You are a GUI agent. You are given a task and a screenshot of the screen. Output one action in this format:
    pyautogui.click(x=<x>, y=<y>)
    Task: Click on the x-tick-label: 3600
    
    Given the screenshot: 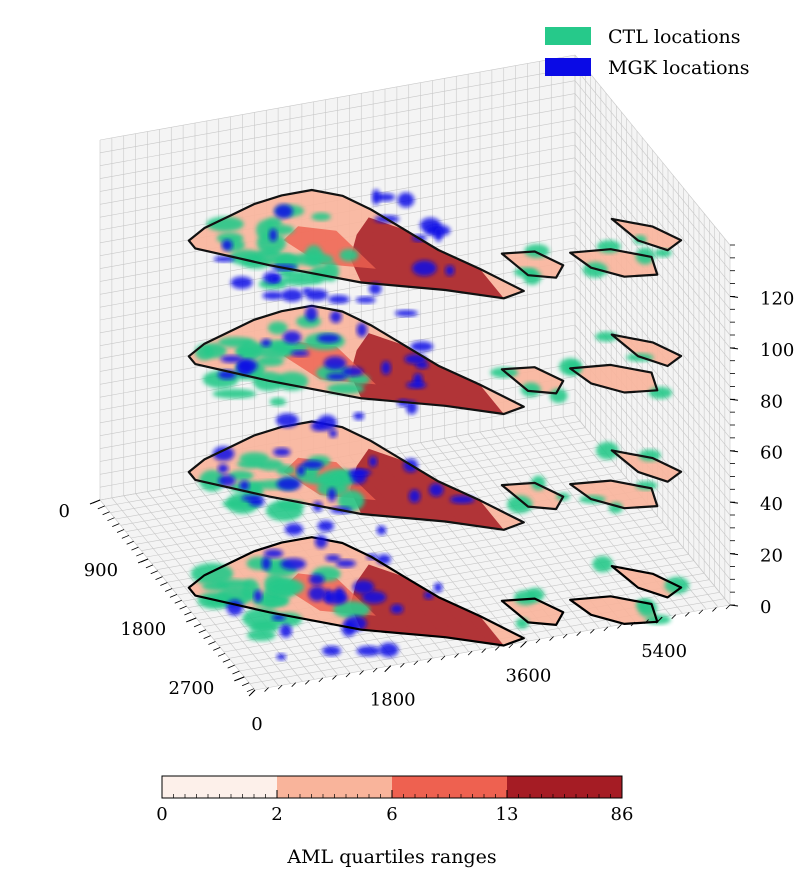 What is the action you would take?
    pyautogui.click(x=529, y=675)
    